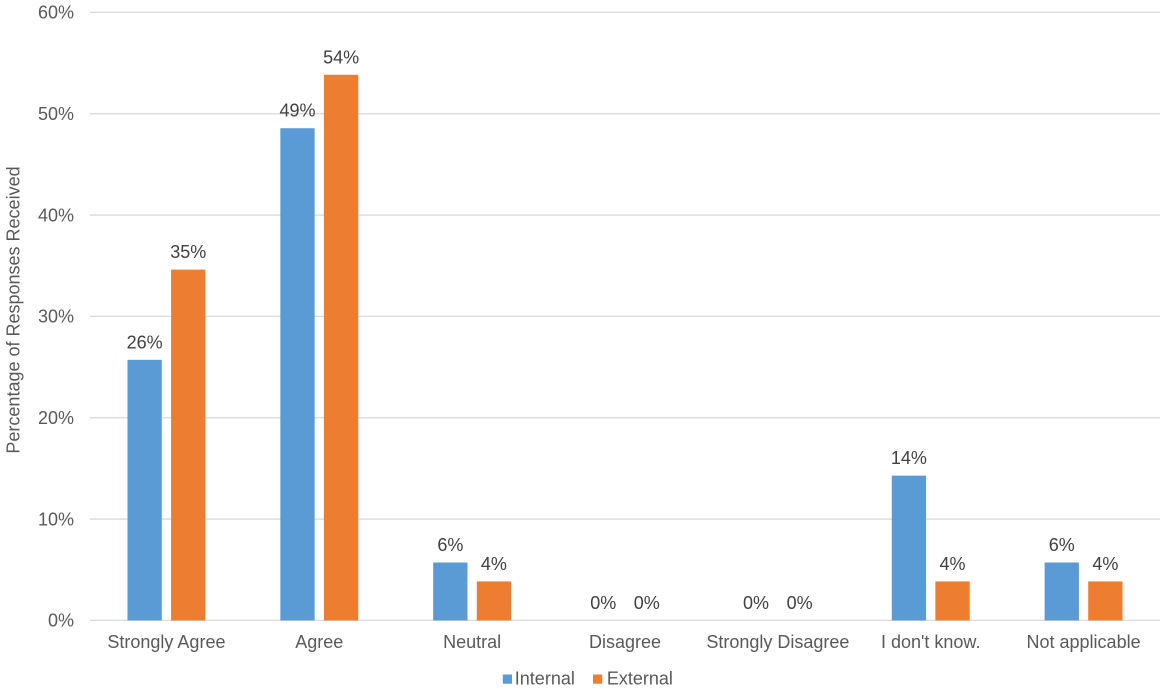  Describe the element at coordinates (56, 215) in the screenshot. I see `svg-text: 40%` at that location.